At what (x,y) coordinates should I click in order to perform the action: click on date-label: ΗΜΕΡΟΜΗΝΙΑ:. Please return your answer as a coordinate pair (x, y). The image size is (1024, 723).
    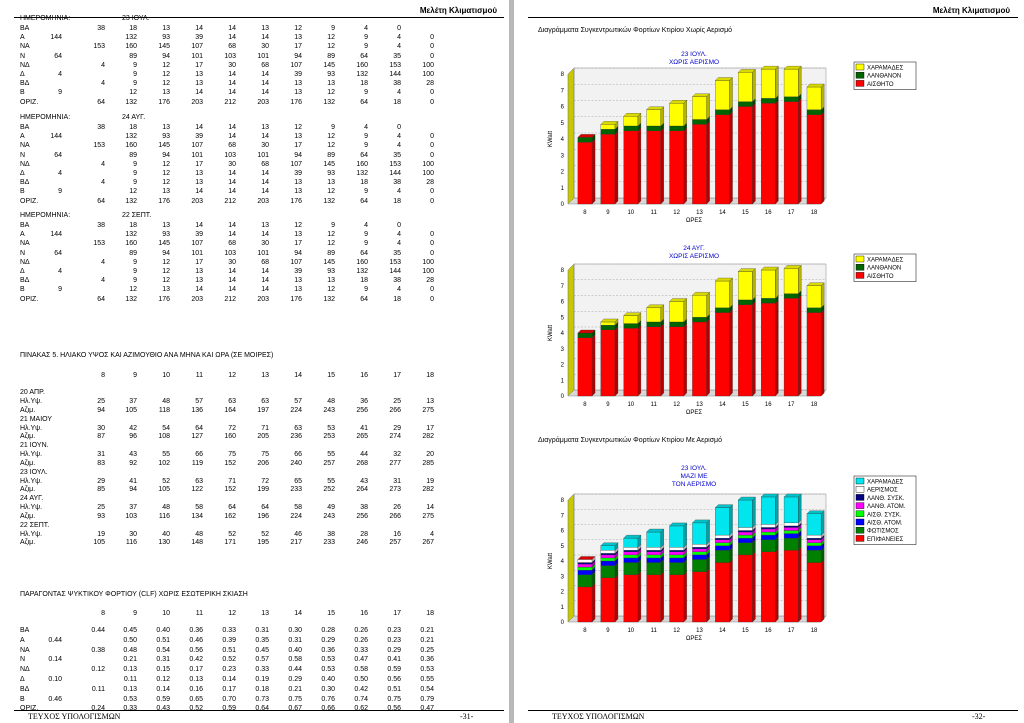
    Looking at the image, I should click on (45, 18).